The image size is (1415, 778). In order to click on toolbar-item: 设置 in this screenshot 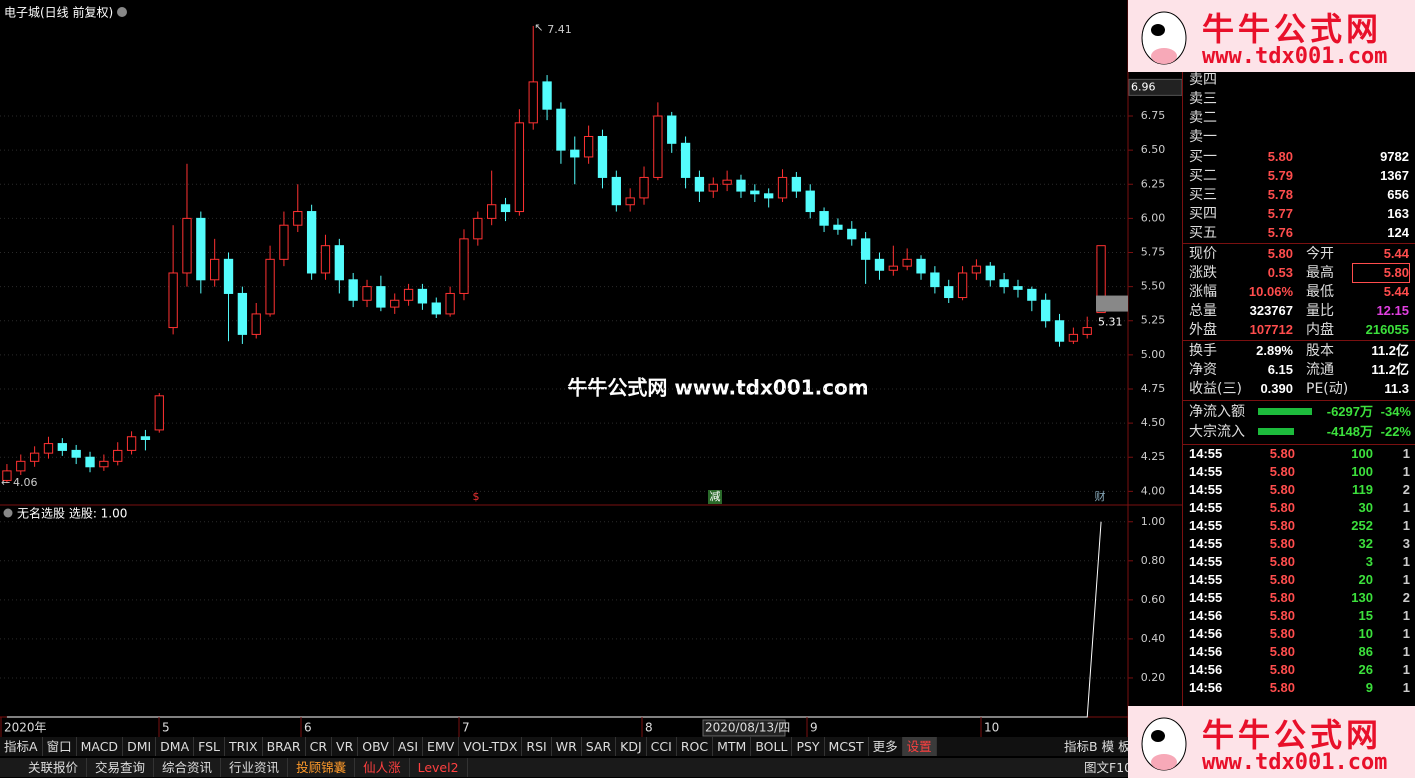, I will do `click(919, 746)`.